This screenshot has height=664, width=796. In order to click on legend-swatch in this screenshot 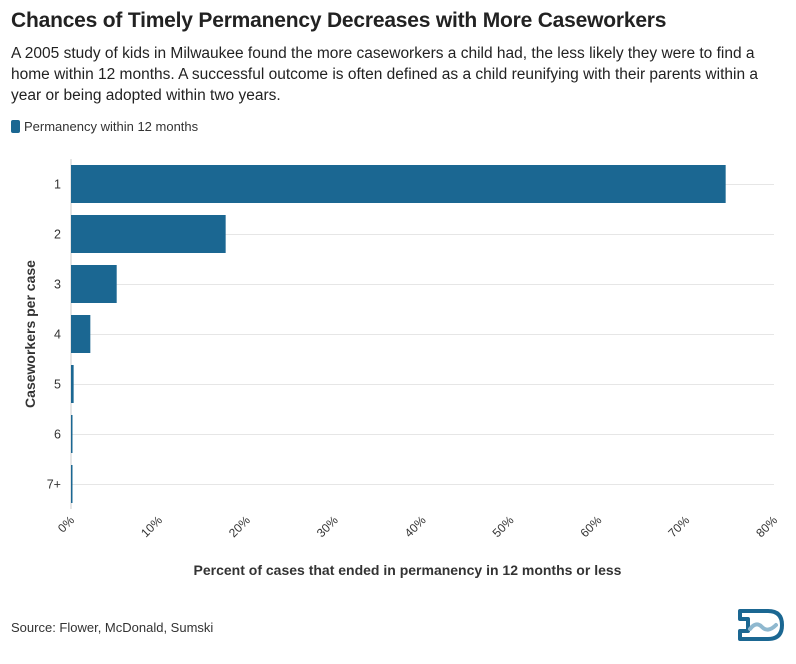, I will do `click(15, 126)`.